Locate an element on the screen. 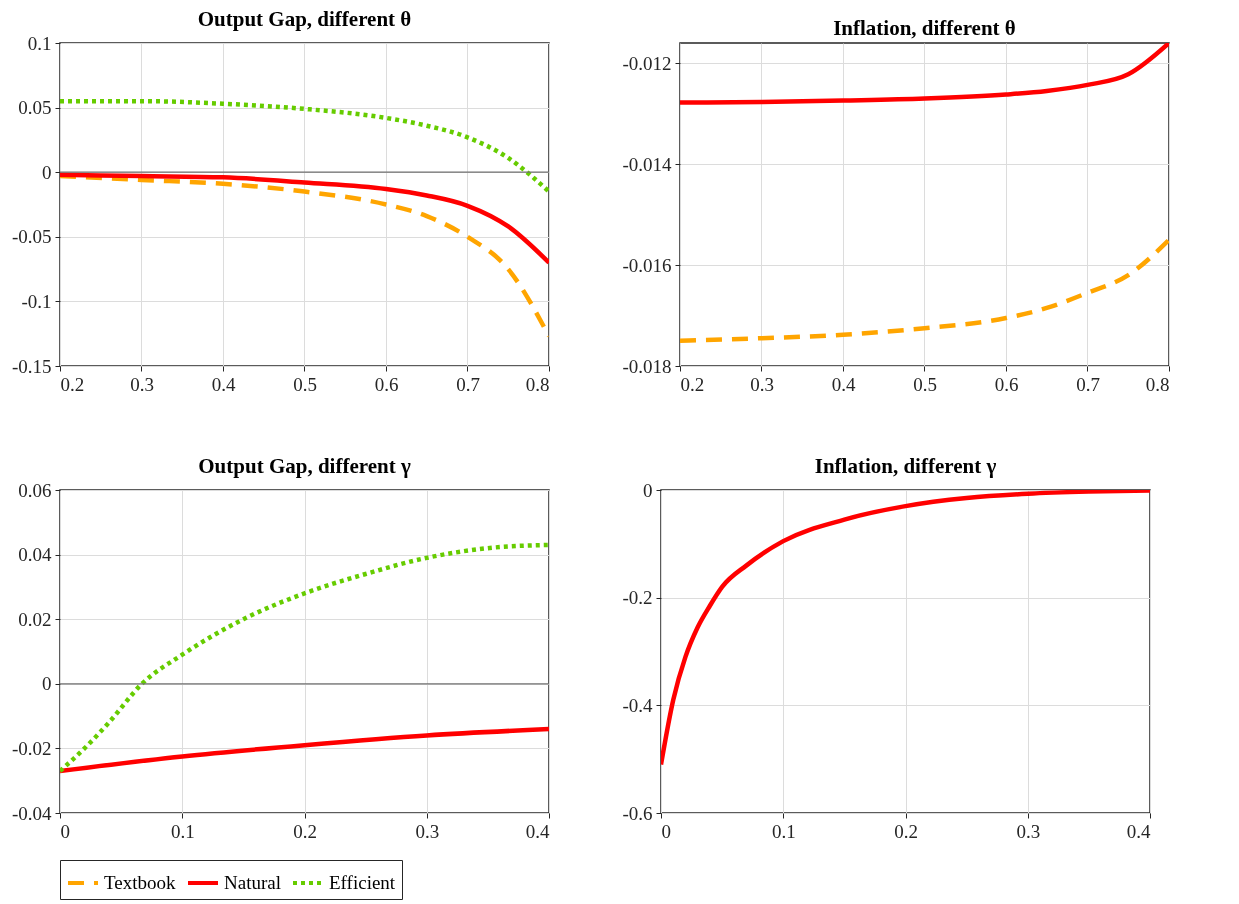 This screenshot has height=904, width=1239. y-tick-label: -0.012 is located at coordinates (647, 63).